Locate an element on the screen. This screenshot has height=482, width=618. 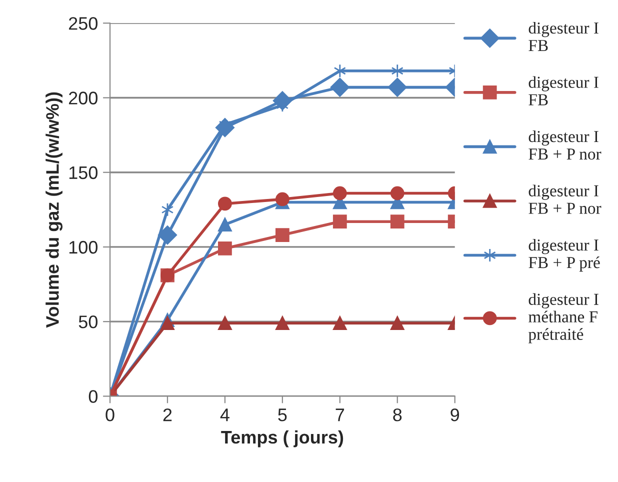
y-tick-label: 50 is located at coordinates (88, 322).